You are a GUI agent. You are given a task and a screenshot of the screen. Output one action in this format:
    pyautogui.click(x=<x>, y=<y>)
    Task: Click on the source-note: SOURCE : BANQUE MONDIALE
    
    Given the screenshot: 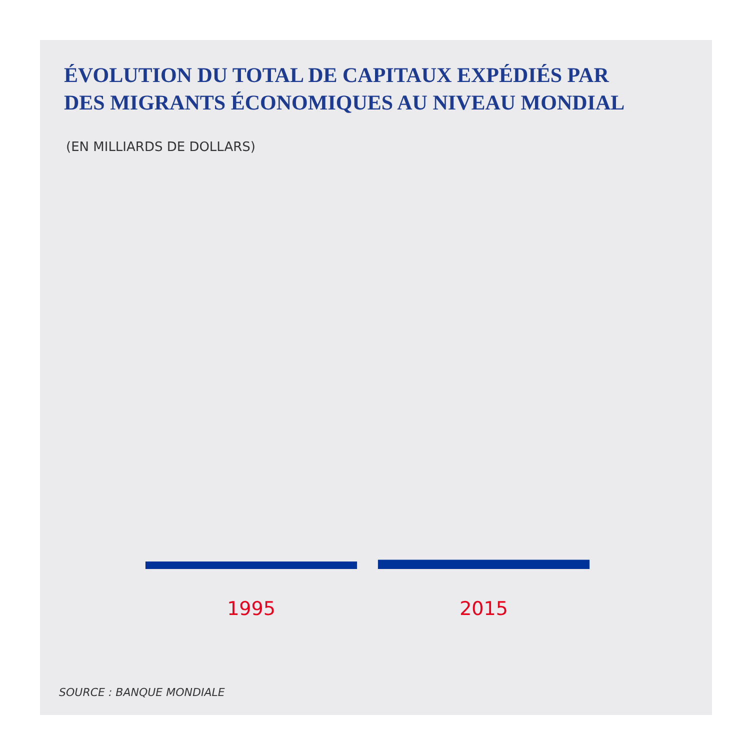 What is the action you would take?
    pyautogui.click(x=142, y=692)
    